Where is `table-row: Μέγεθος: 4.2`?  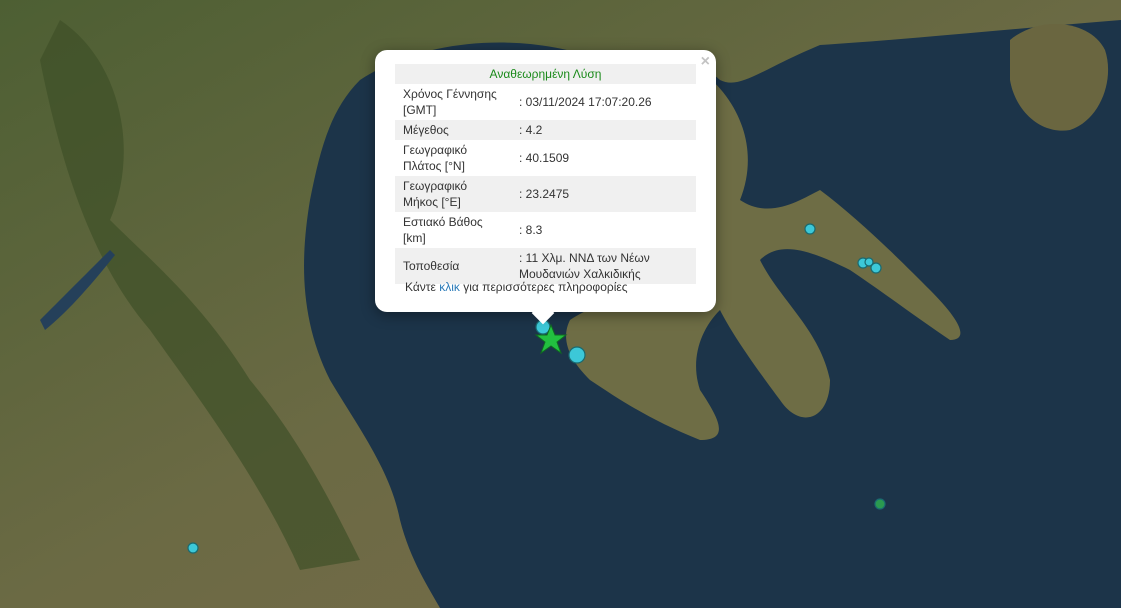
table-row: Μέγεθος: 4.2 is located at coordinates (545, 130).